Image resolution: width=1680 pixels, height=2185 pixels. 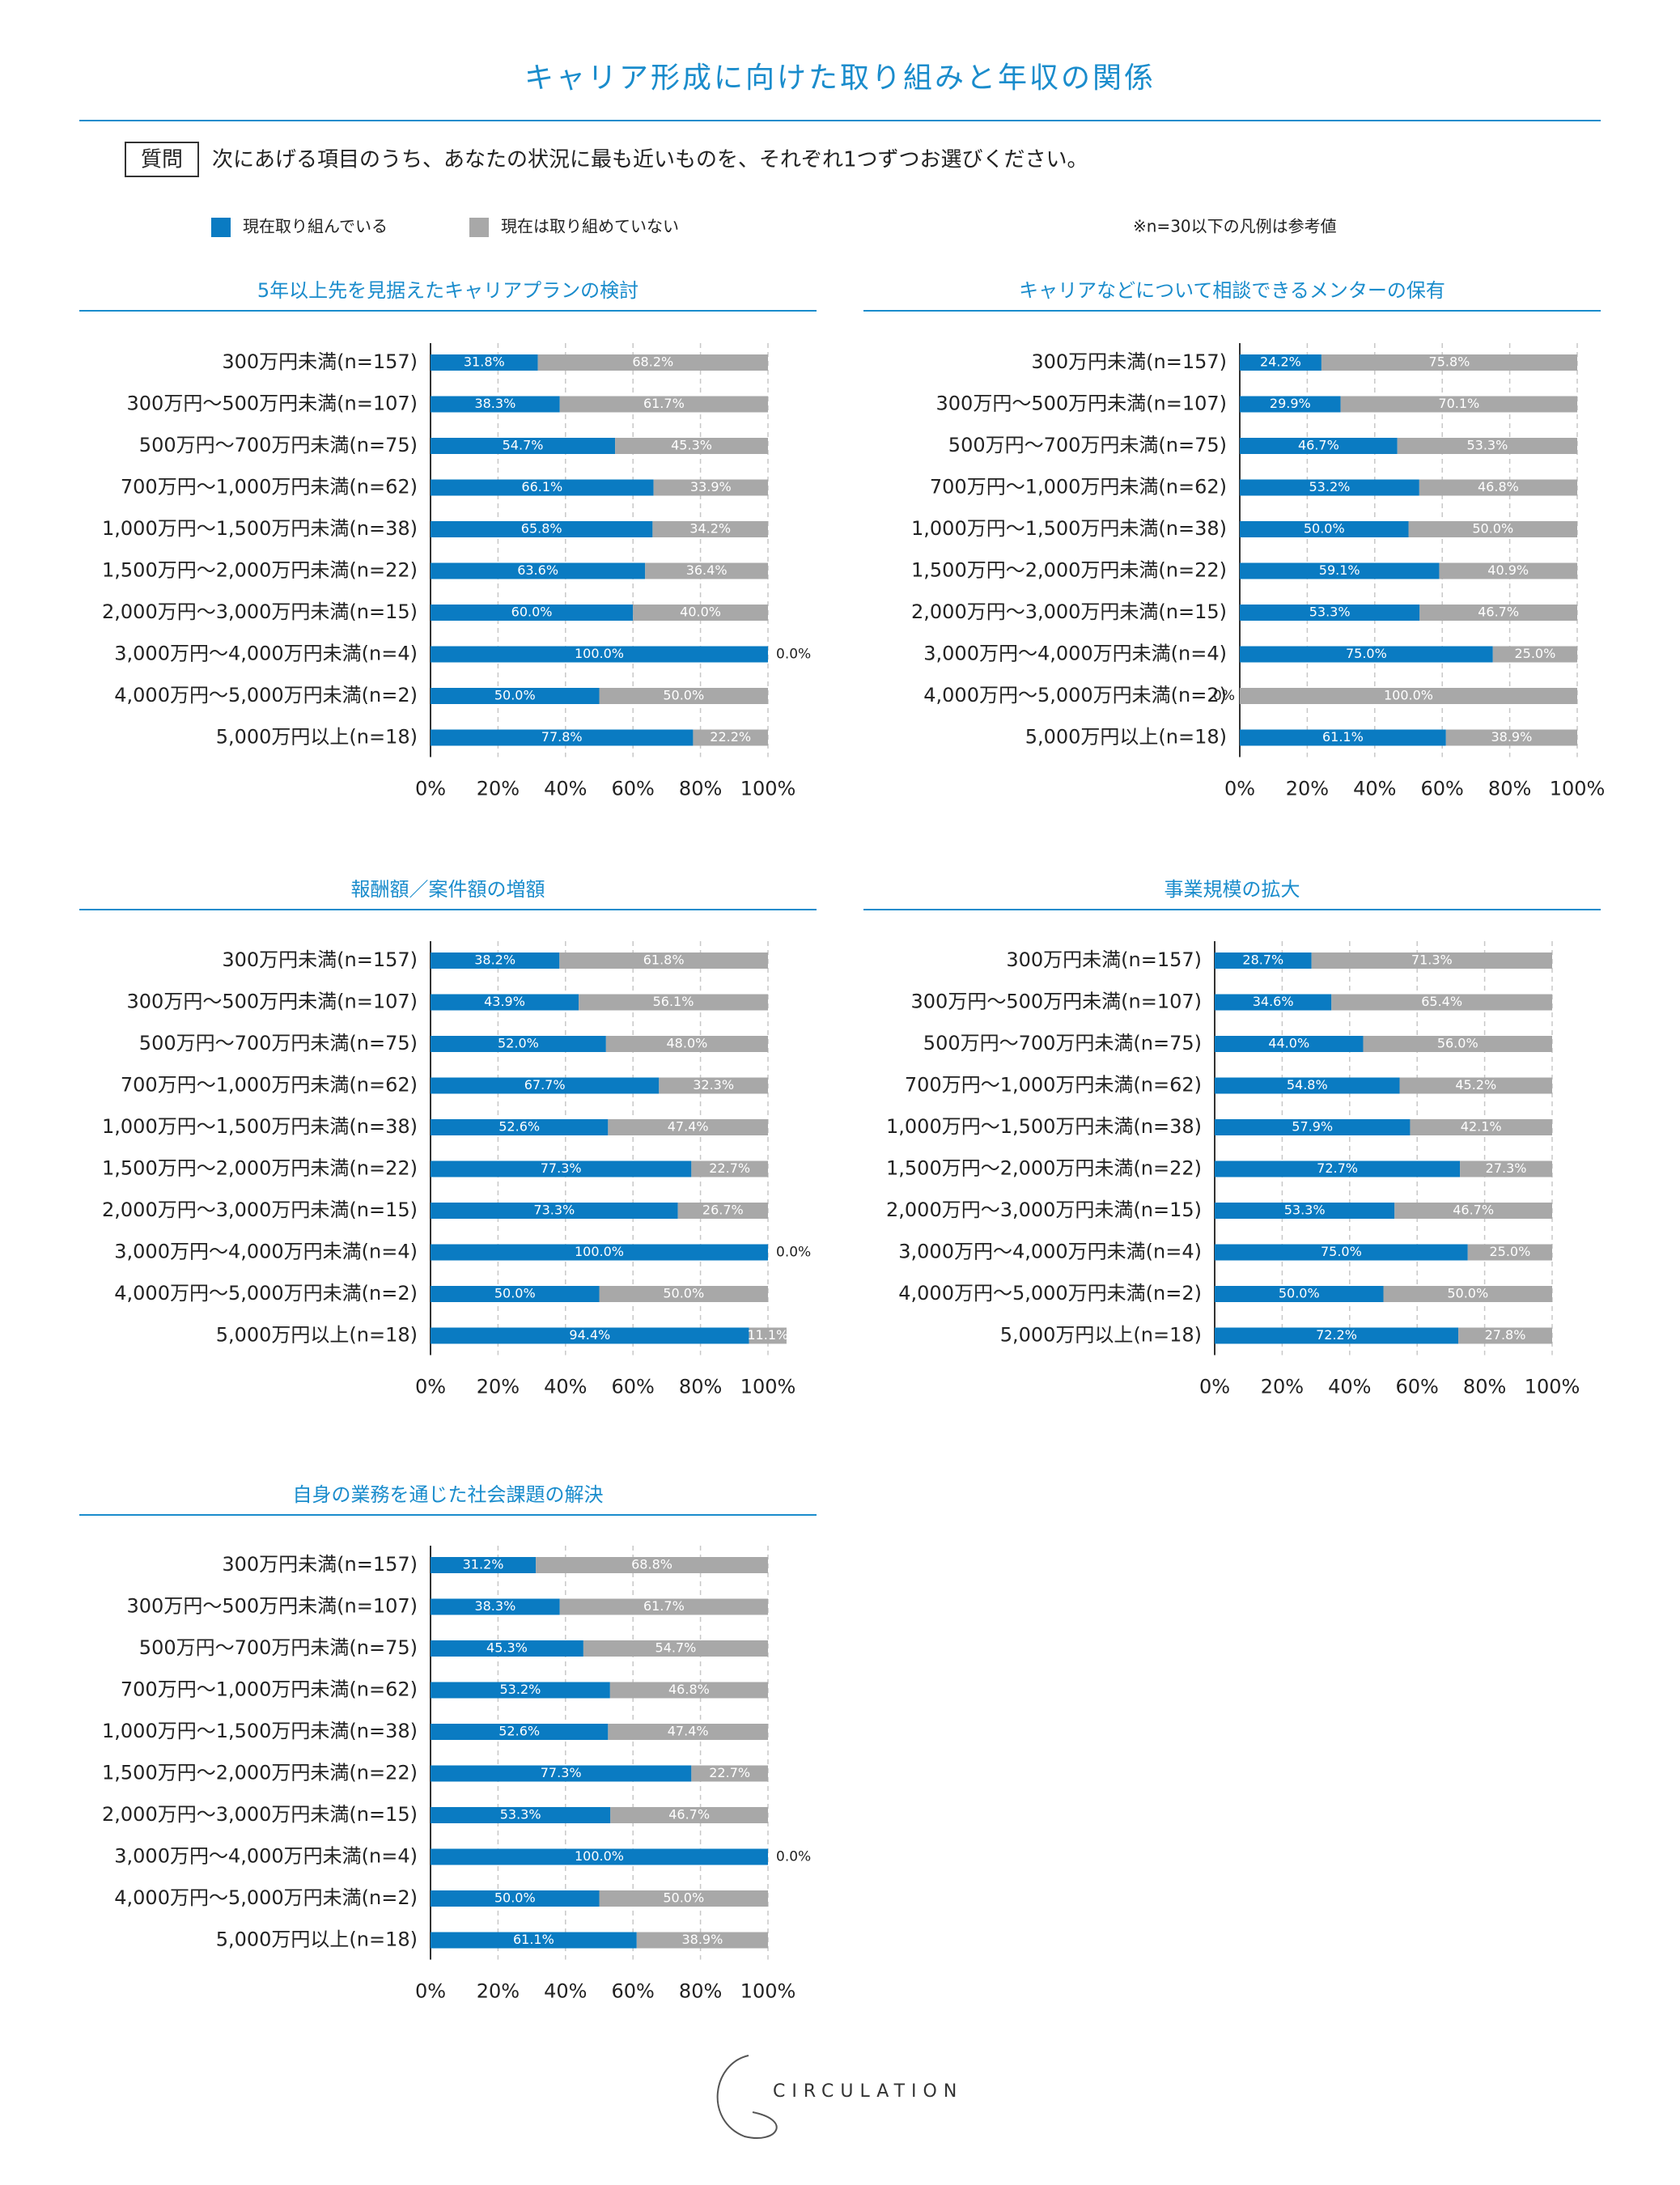 I want to click on value-label: 70.1%, so click(x=1459, y=403).